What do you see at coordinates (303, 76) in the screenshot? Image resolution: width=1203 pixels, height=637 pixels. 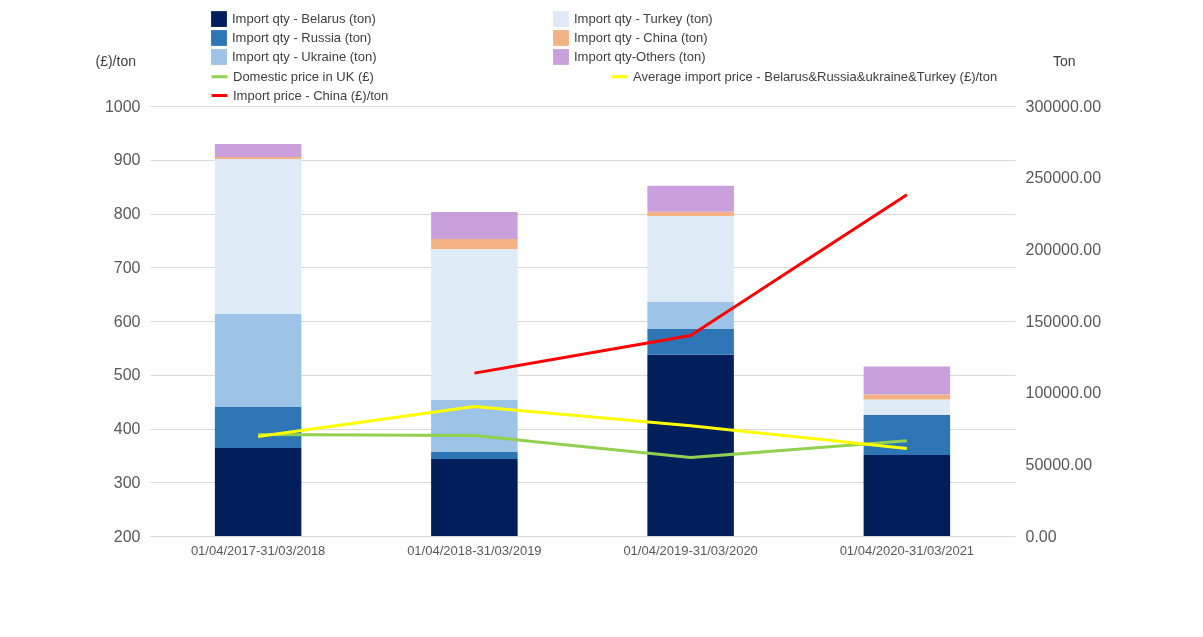 I see `legend-label: Domestic price in UK (£)` at bounding box center [303, 76].